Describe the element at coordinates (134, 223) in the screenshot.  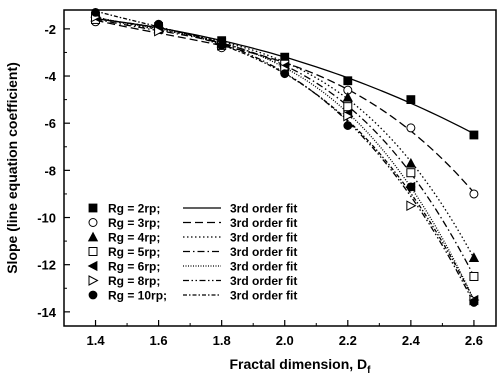
I see `legend-label-series-2: Rg = 3rp;` at that location.